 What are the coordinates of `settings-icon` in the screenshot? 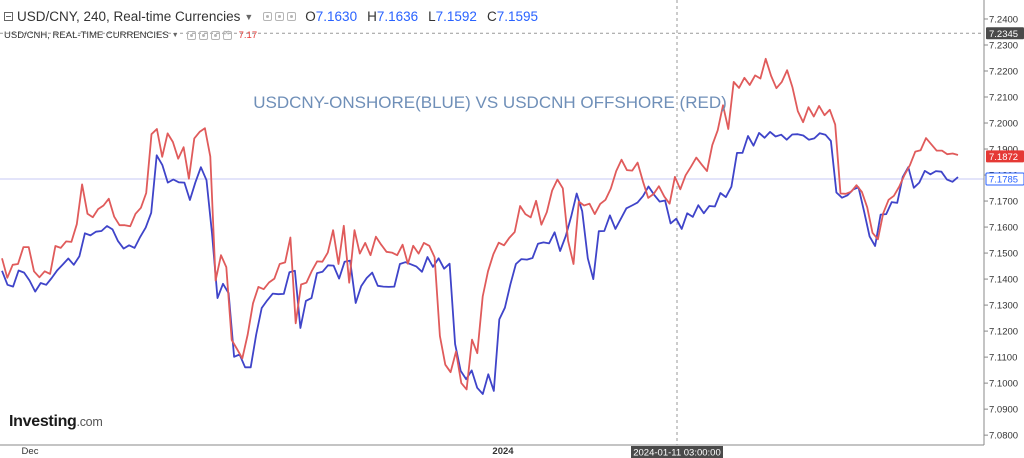 It's located at (280, 16).